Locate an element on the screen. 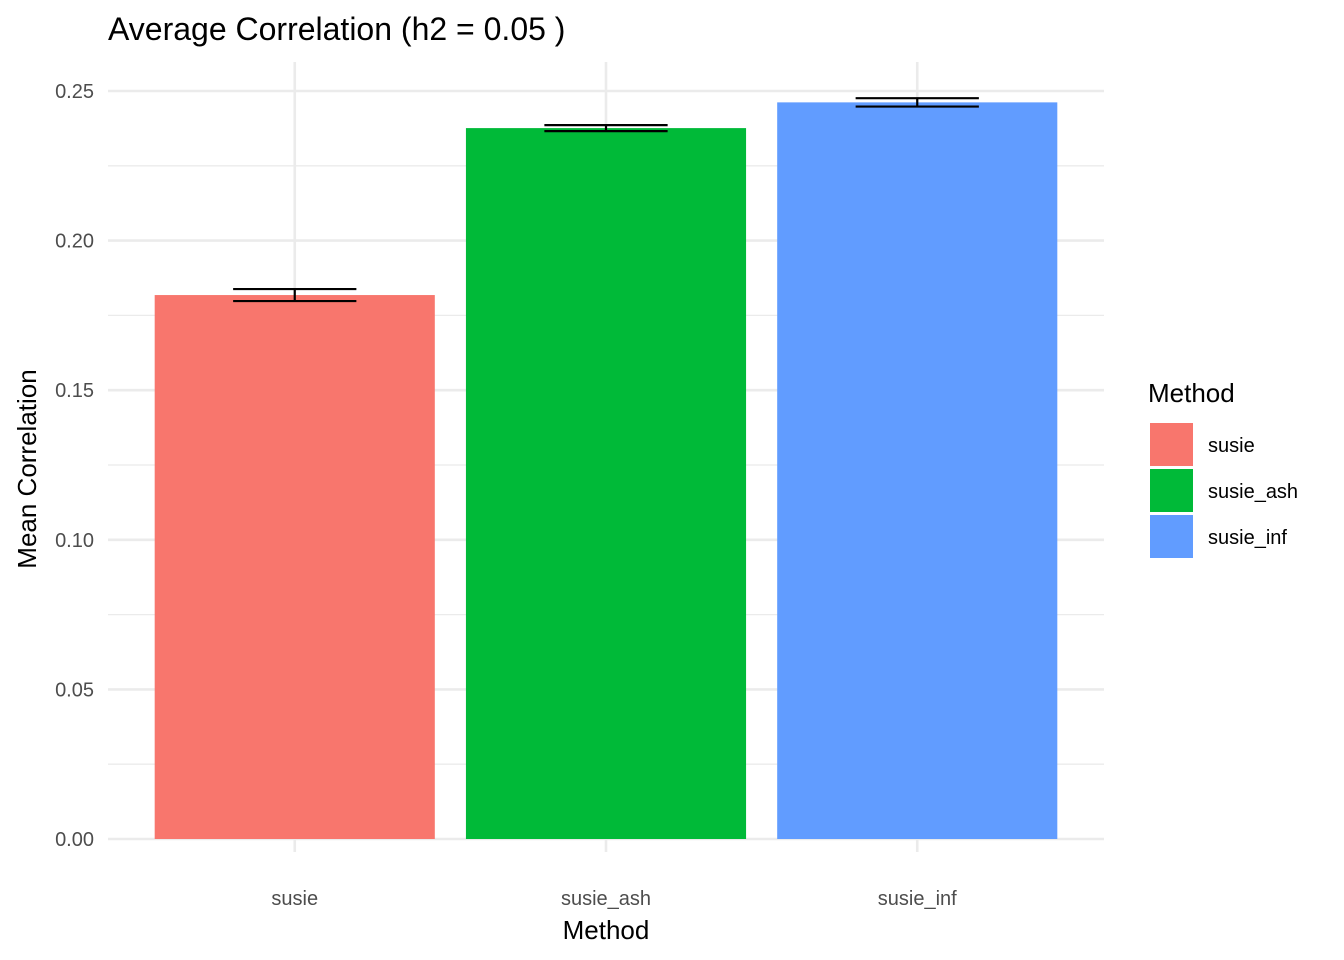 The height and width of the screenshot is (960, 1344). x-tick-label: susie_ash is located at coordinates (606, 899).